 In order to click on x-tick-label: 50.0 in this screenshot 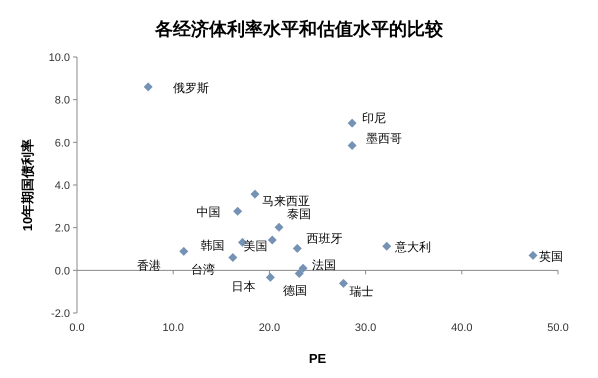, I will do `click(558, 328)`.